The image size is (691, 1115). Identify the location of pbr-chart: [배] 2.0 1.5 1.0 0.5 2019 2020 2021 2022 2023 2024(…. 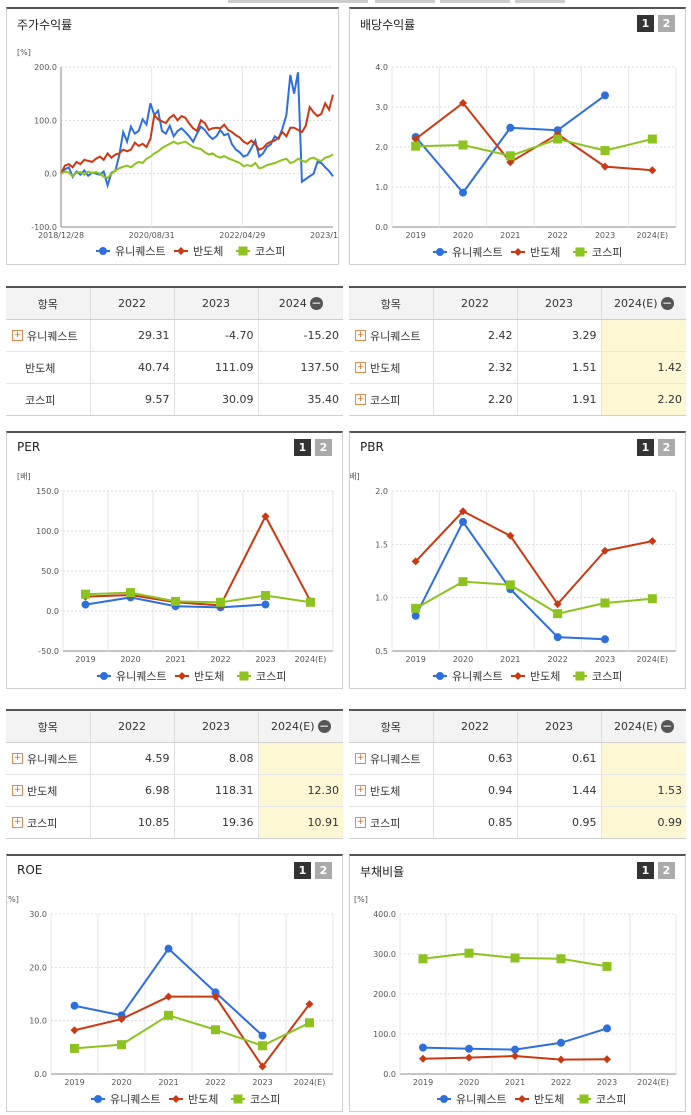
(513, 577).